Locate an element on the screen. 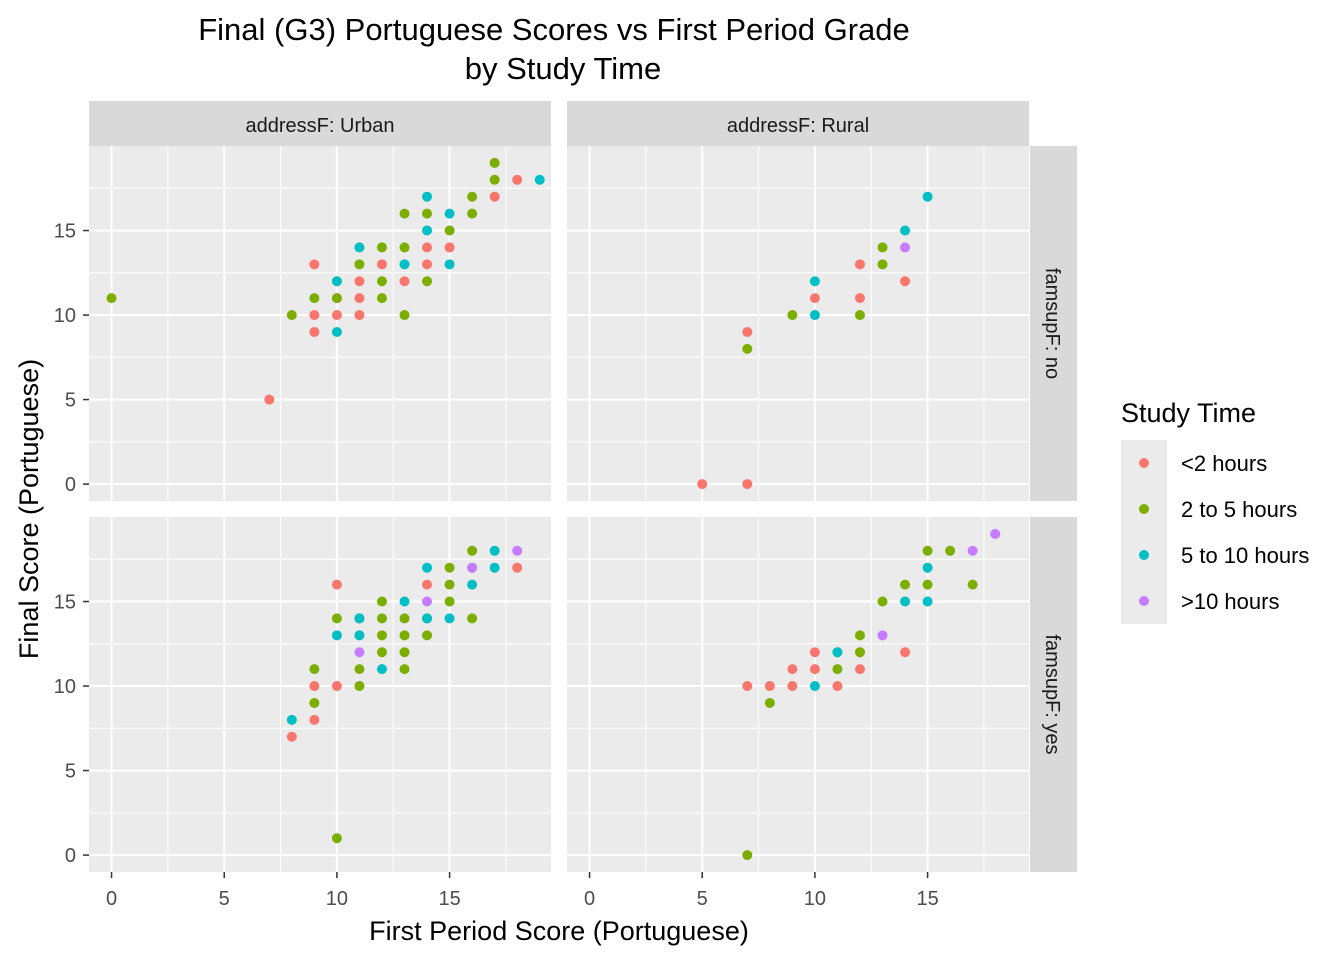 The width and height of the screenshot is (1344, 965). legend-label: <2 hours is located at coordinates (1224, 463).